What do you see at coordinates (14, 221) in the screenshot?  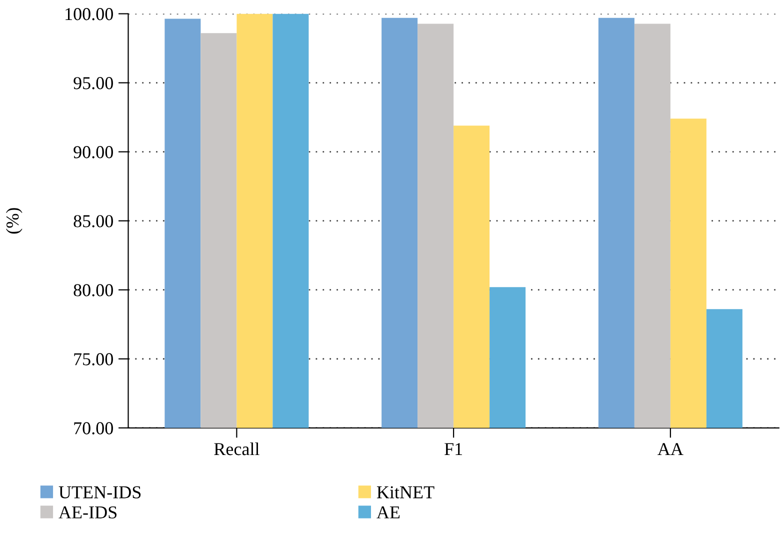 I see `y-axis-title: (%)` at bounding box center [14, 221].